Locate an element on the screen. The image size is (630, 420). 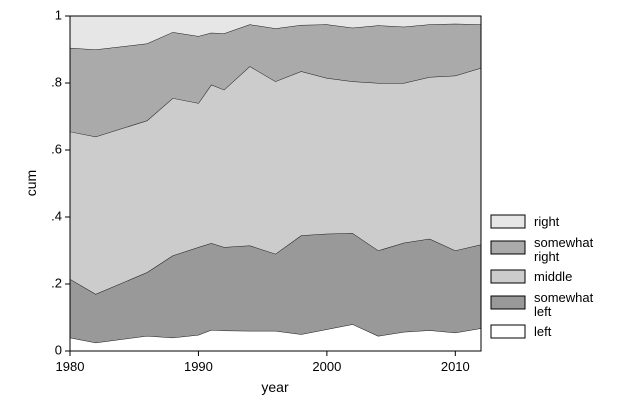
legend-item-middle: middle is located at coordinates (531, 276).